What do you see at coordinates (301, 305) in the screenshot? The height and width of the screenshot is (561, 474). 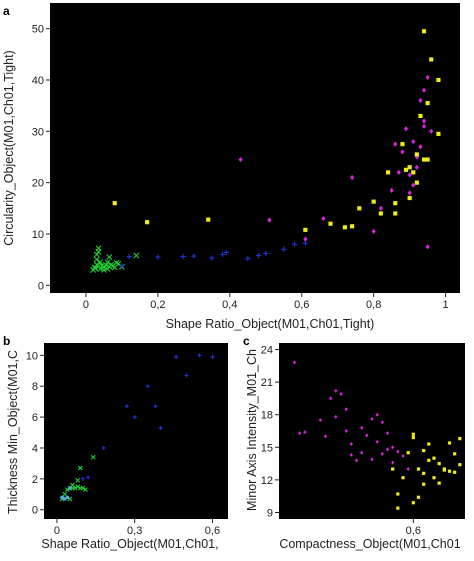 I see `x-tick-label: 0,6` at bounding box center [301, 305].